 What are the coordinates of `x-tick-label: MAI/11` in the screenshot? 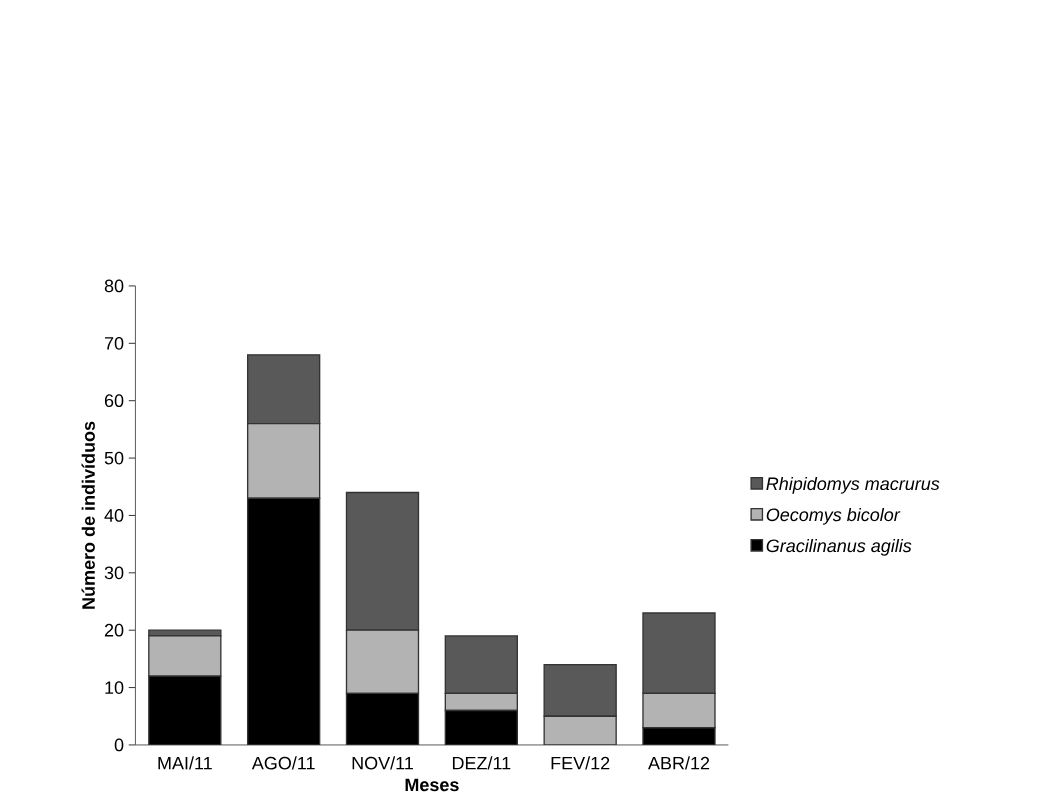 It's located at (185, 763).